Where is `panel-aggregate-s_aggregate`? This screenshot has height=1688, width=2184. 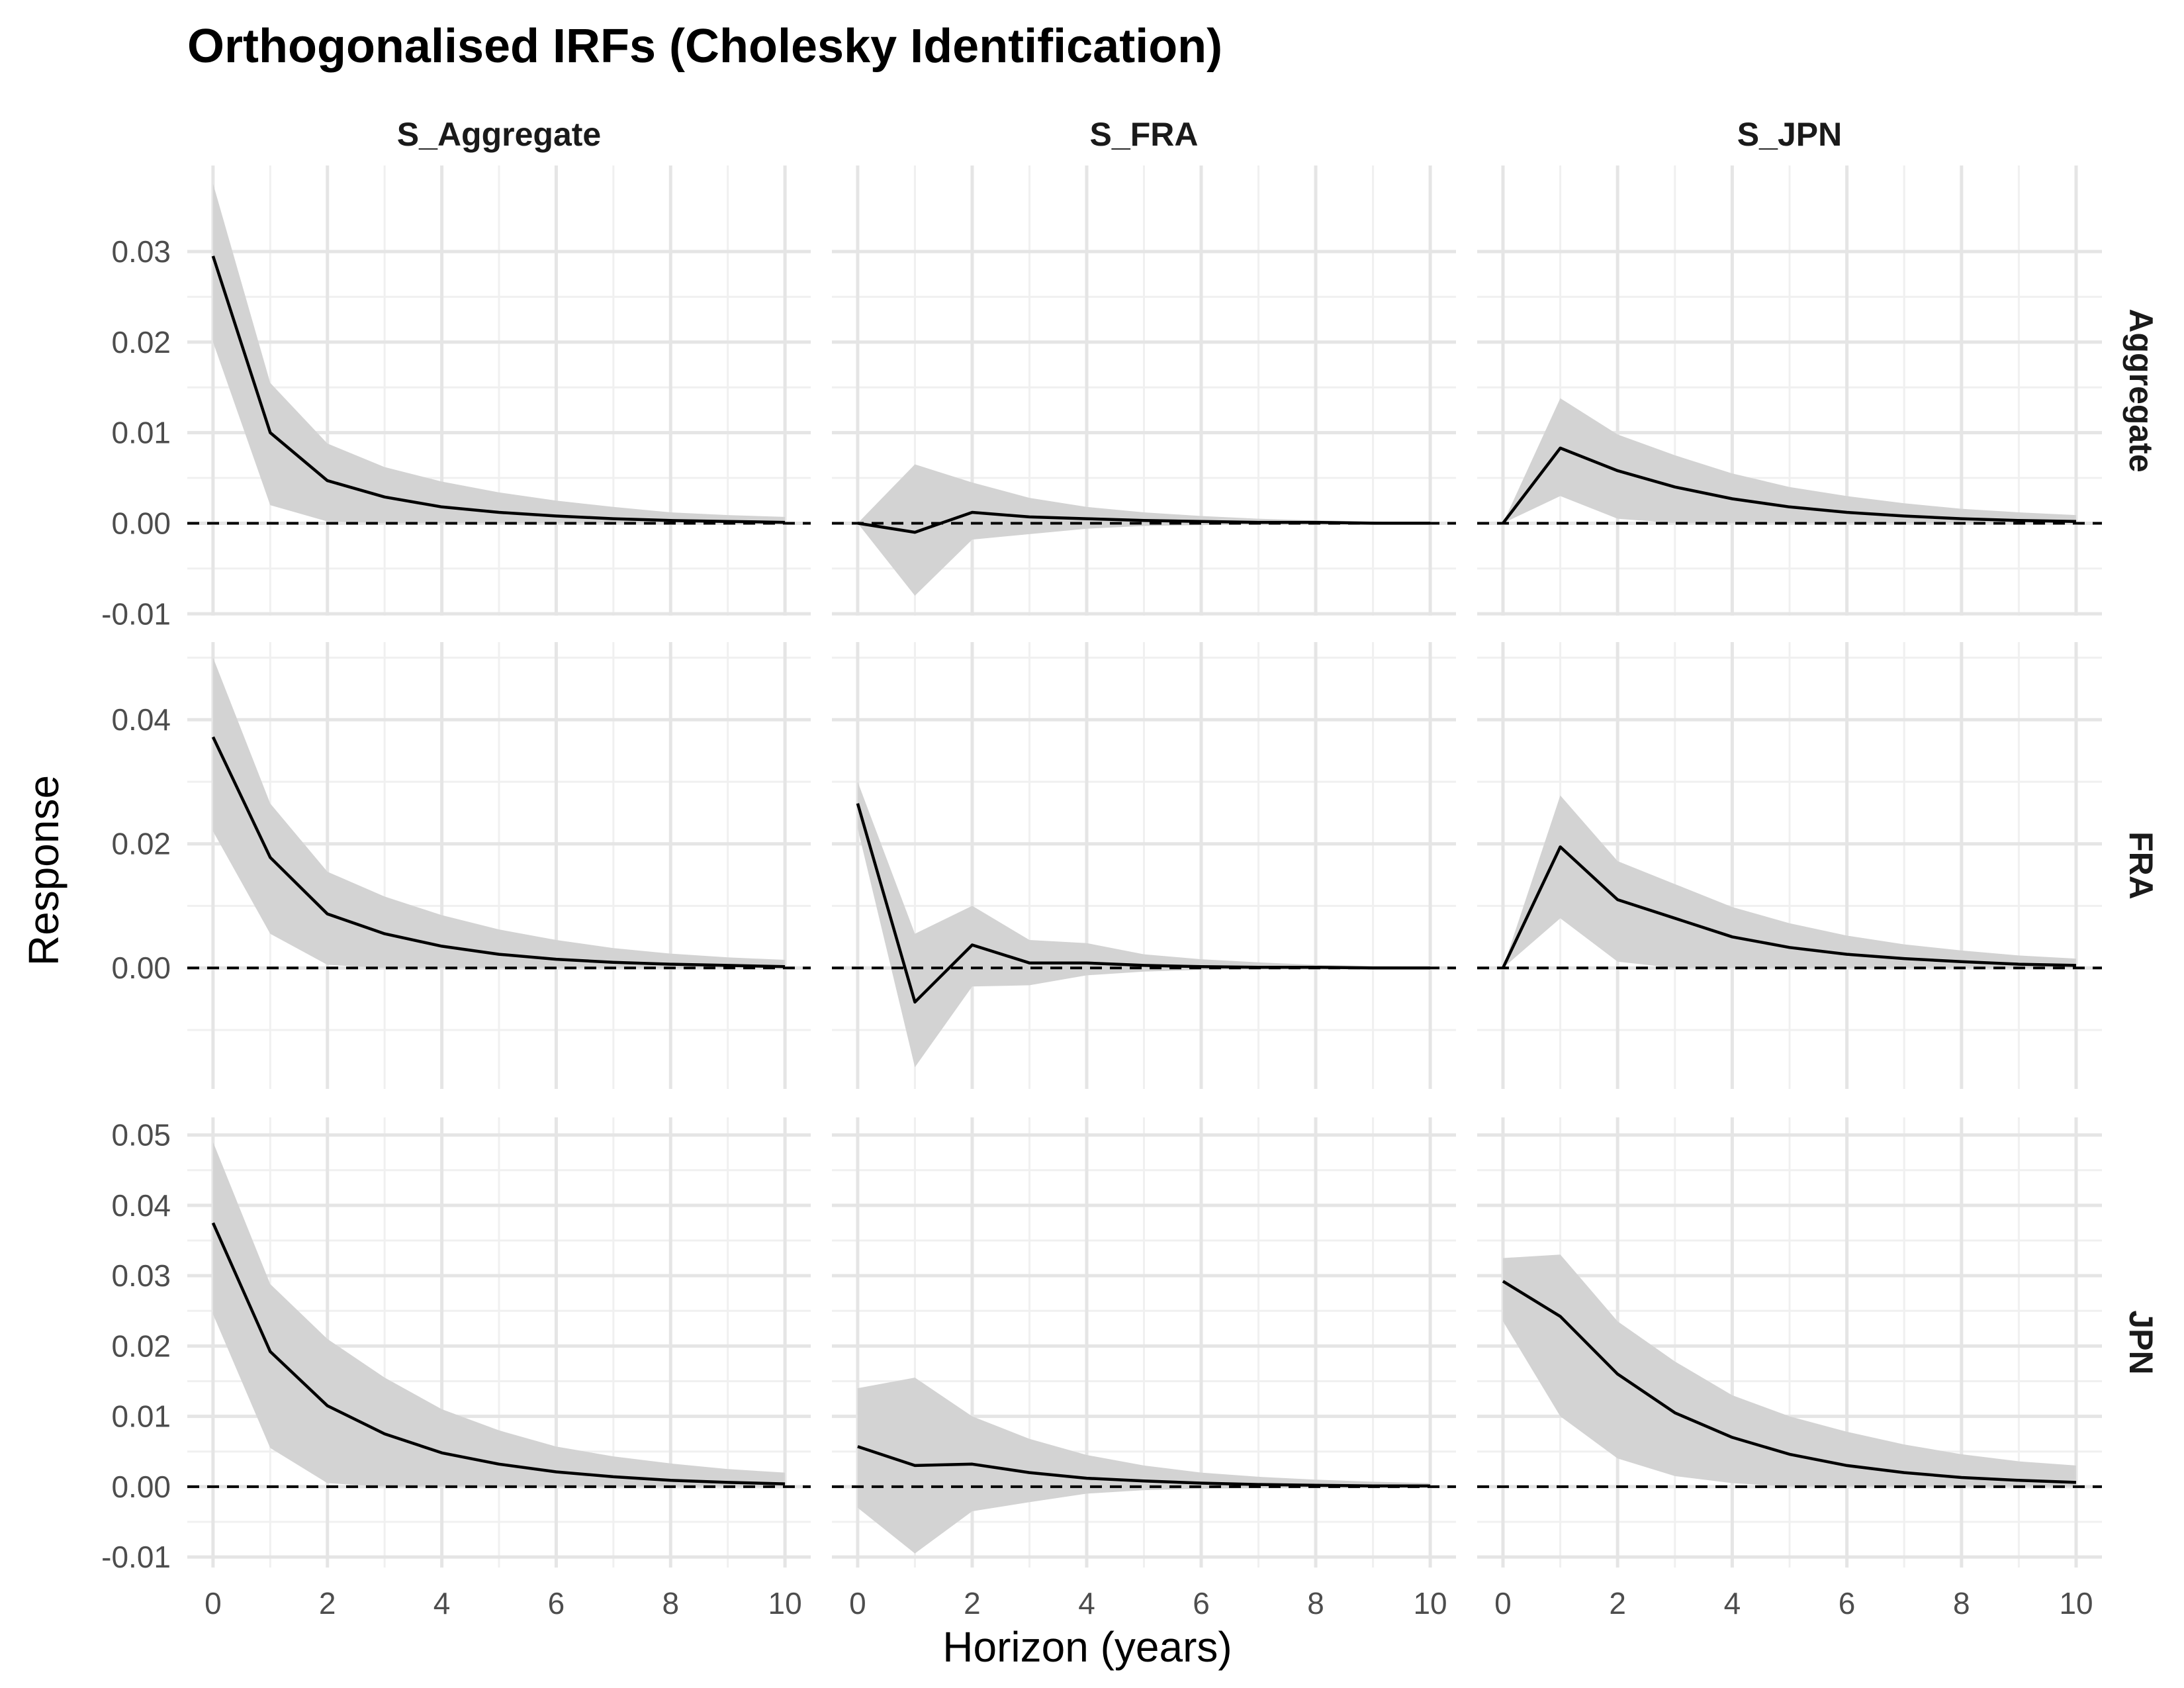
panel-aggregate-s_aggregate is located at coordinates (499, 390).